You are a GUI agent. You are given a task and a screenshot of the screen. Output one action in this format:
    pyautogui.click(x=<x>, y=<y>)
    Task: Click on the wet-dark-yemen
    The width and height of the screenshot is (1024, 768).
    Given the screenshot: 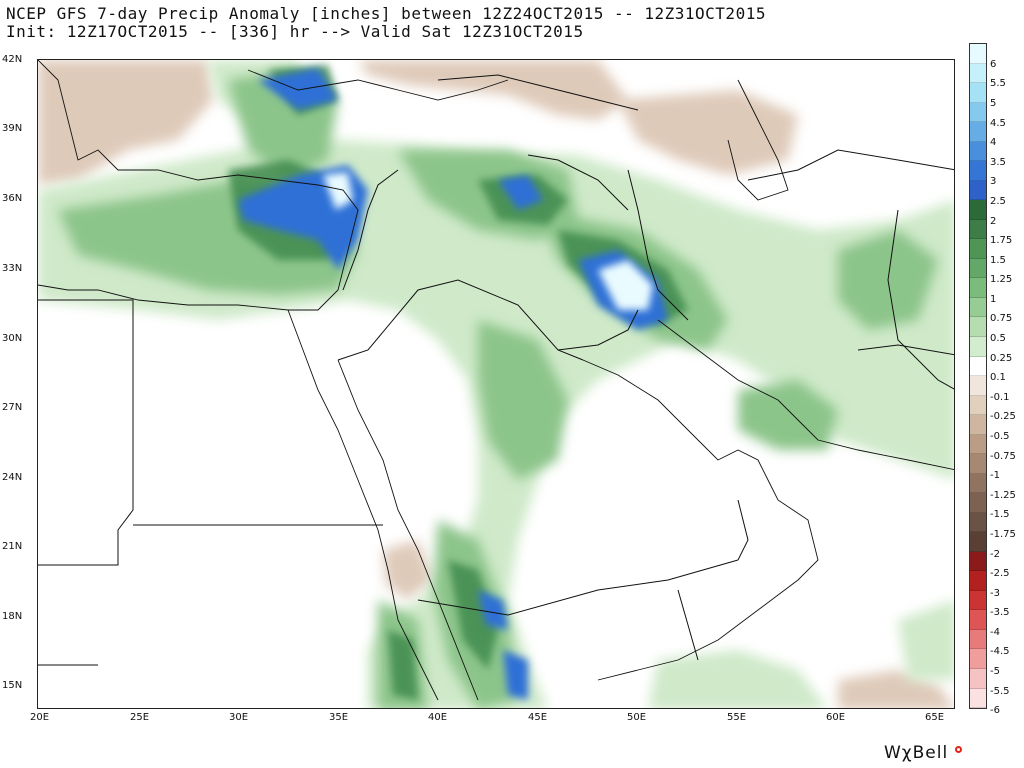 What is the action you would take?
    pyautogui.click(x=473, y=615)
    